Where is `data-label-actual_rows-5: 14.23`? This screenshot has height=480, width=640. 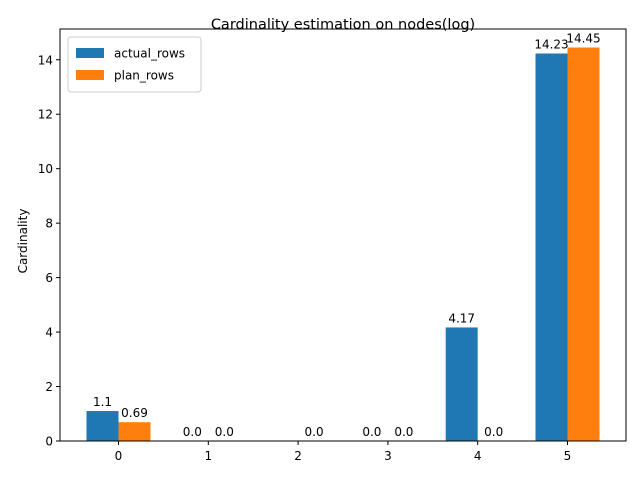 data-label-actual_rows-5: 14.23 is located at coordinates (551, 45).